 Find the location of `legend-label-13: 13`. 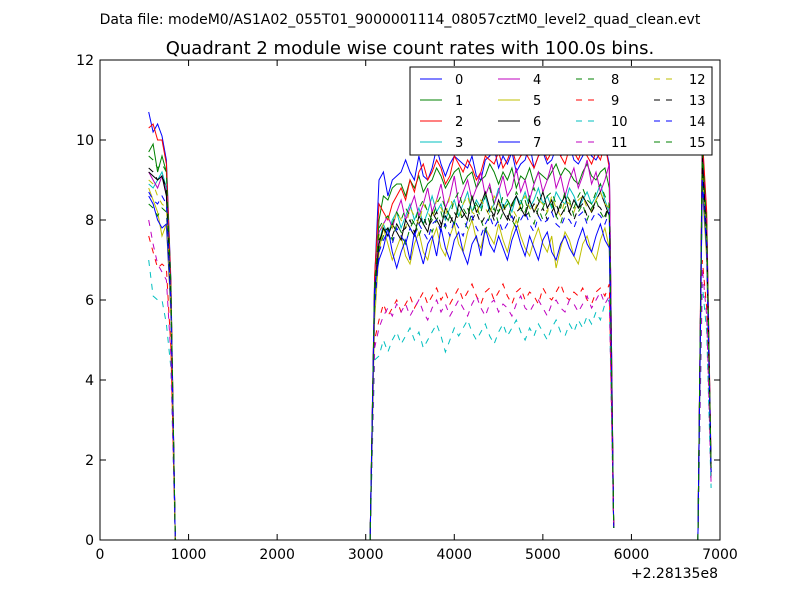

legend-label-13: 13 is located at coordinates (697, 101).